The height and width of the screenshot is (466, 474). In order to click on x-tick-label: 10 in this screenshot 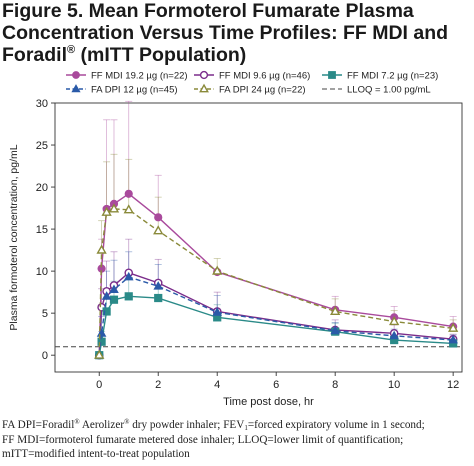, I will do `click(394, 385)`.